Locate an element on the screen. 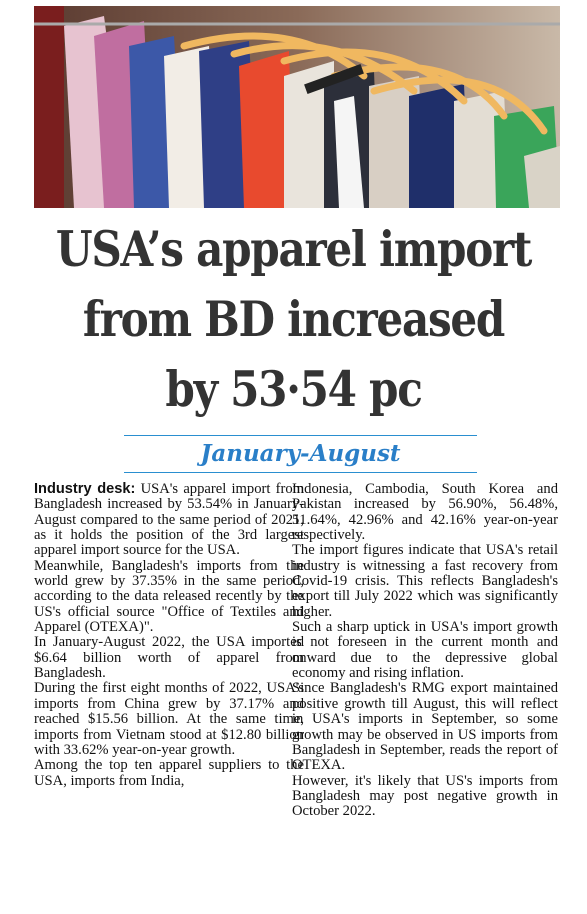 The height and width of the screenshot is (914, 587). subhead: January-August is located at coordinates (300, 453).